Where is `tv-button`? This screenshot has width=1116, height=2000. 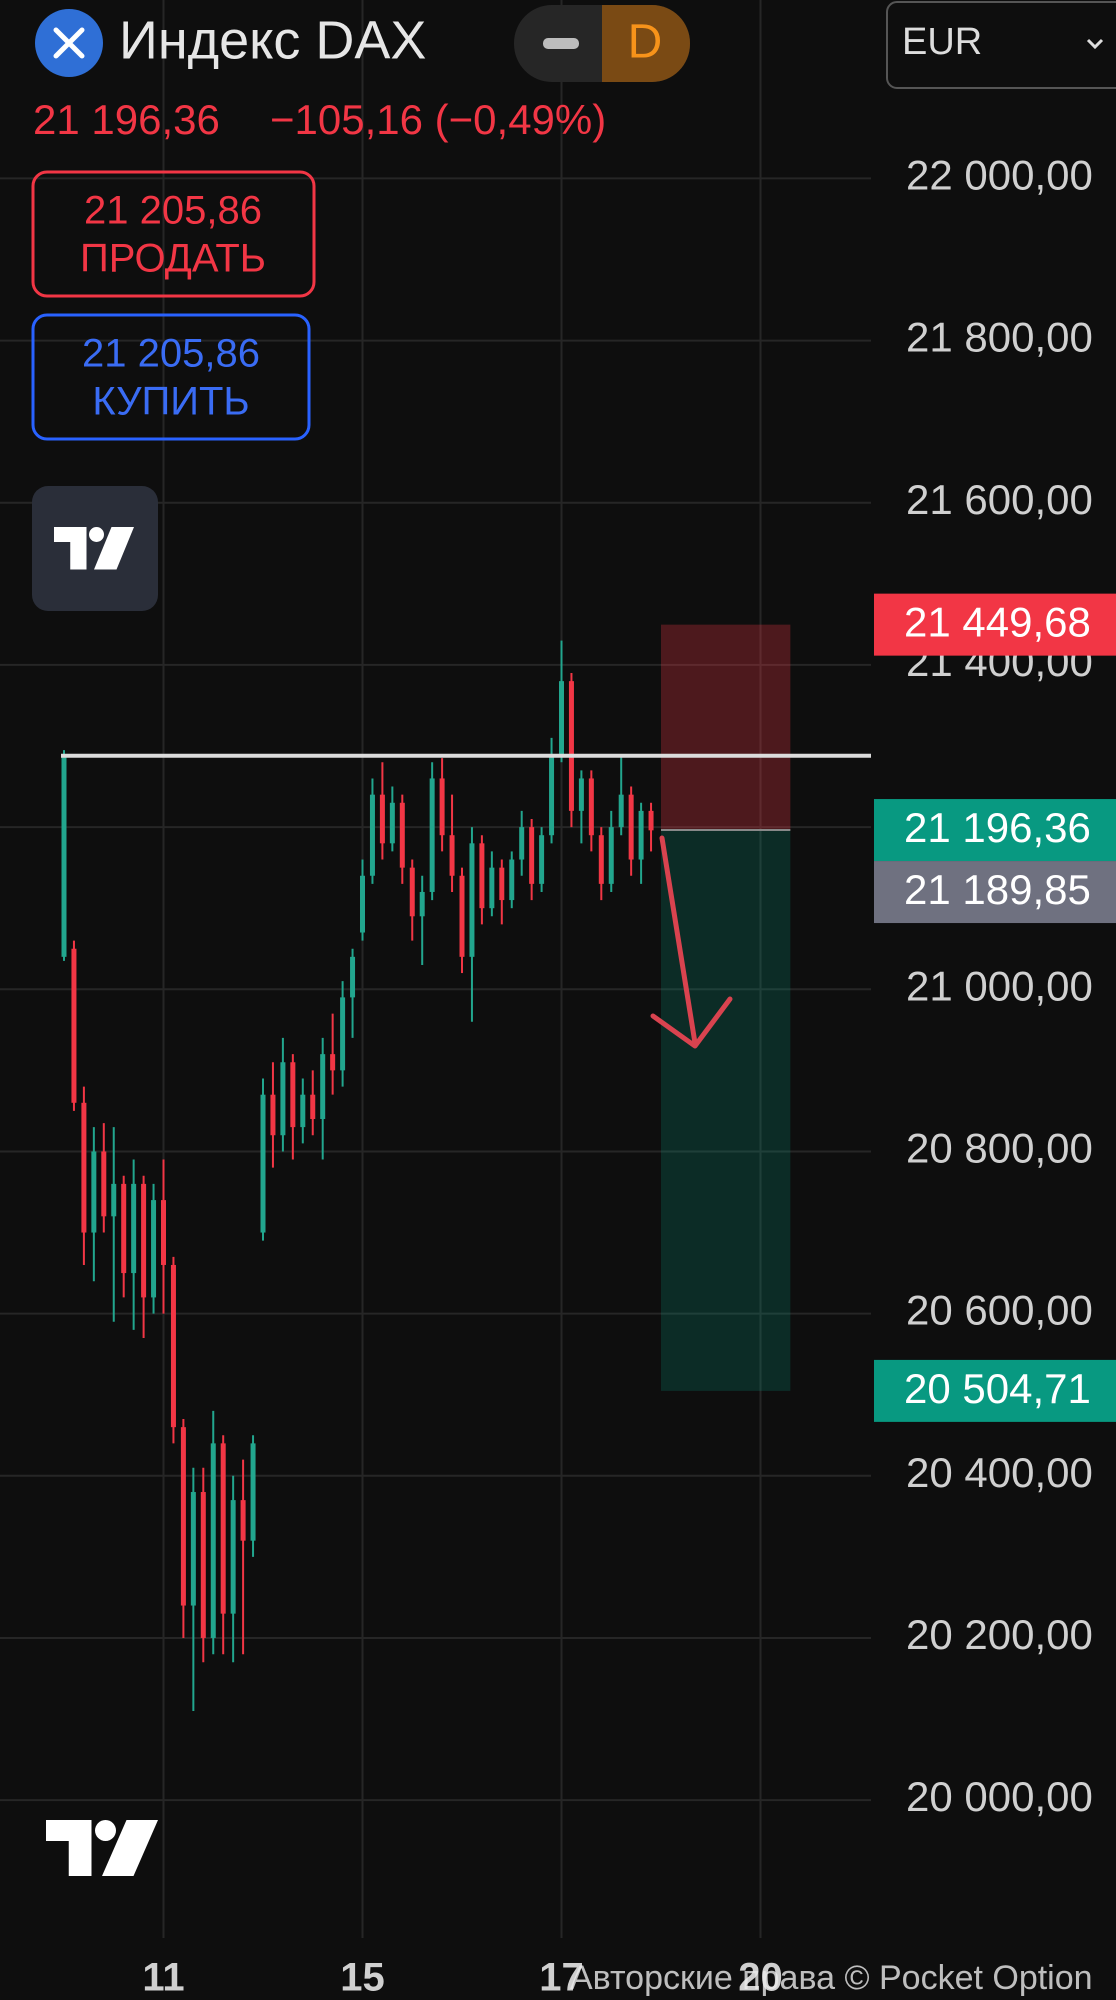 tv-button is located at coordinates (95, 548).